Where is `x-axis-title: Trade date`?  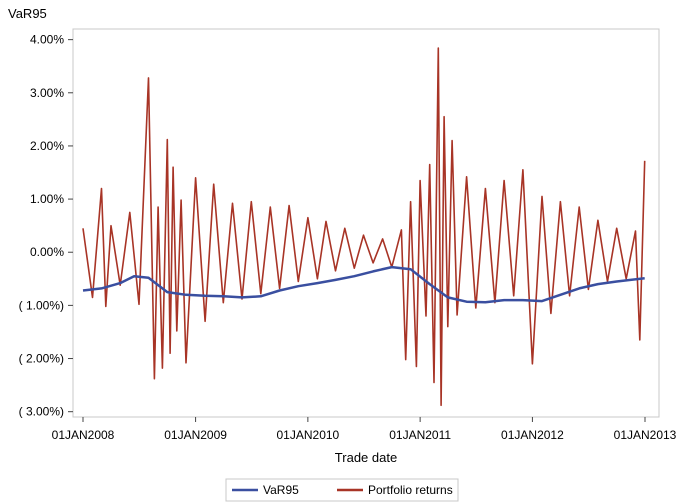 x-axis-title: Trade date is located at coordinates (366, 457).